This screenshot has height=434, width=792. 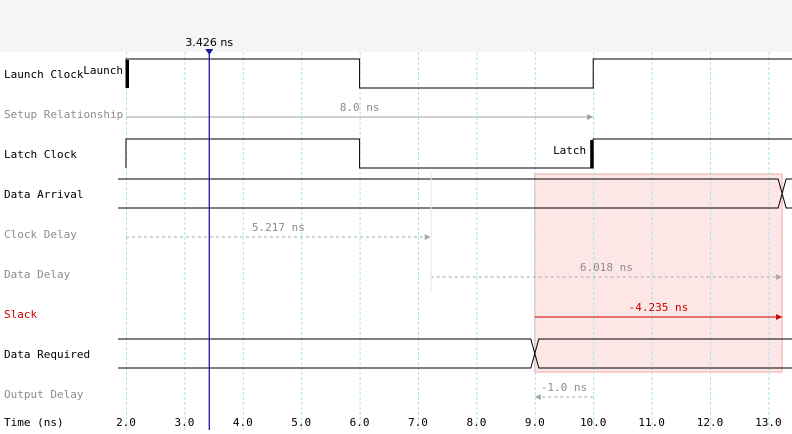 What do you see at coordinates (590, 117) in the screenshot?
I see `setup-relationship-arrowhead` at bounding box center [590, 117].